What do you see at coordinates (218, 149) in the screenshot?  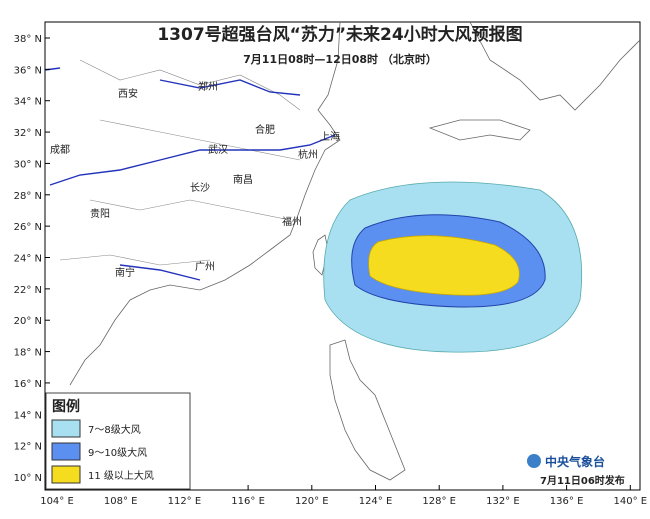 I see `city-label: 武汉` at bounding box center [218, 149].